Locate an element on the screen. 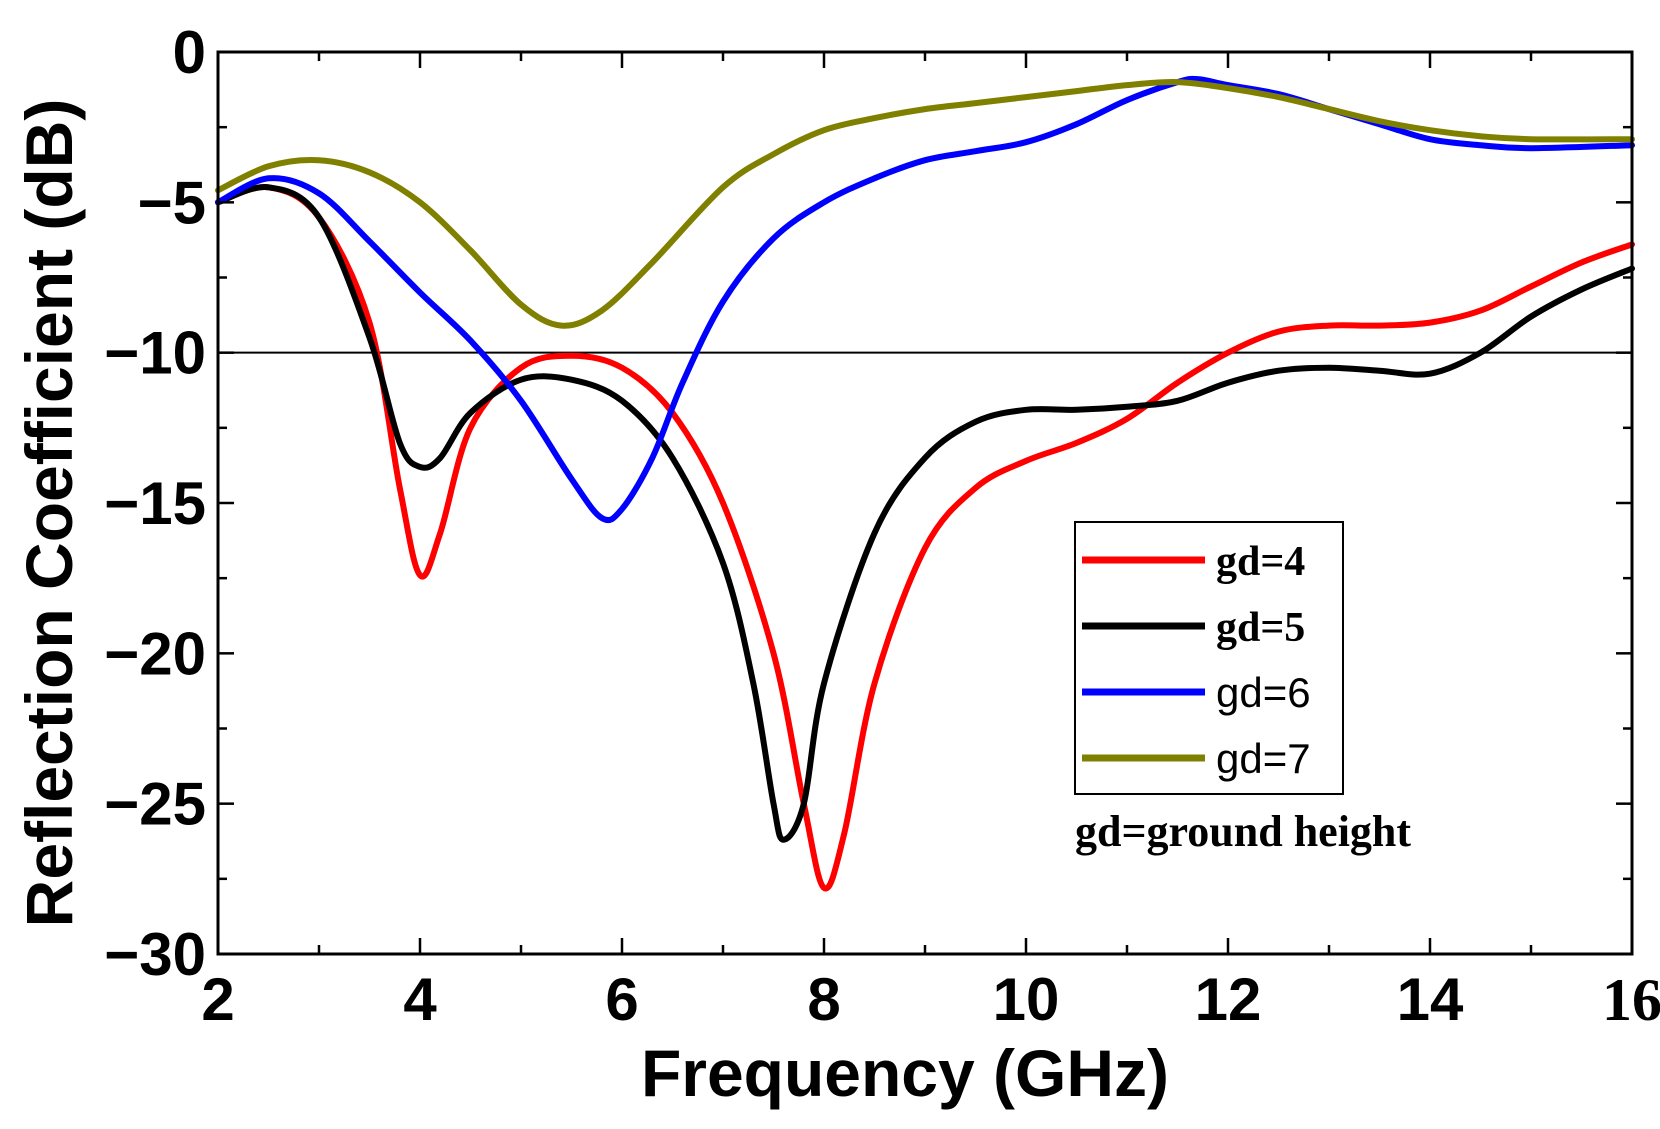 The width and height of the screenshot is (1660, 1129). legend: gd=4 gd=5 gd=6 gd=7 is located at coordinates (1209, 658).